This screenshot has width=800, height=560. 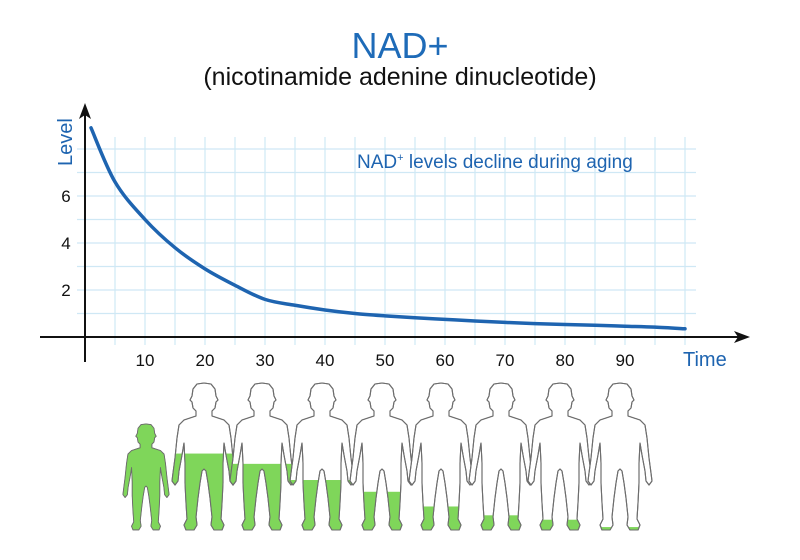 I want to click on y-tick-label: 4, so click(x=65, y=243).